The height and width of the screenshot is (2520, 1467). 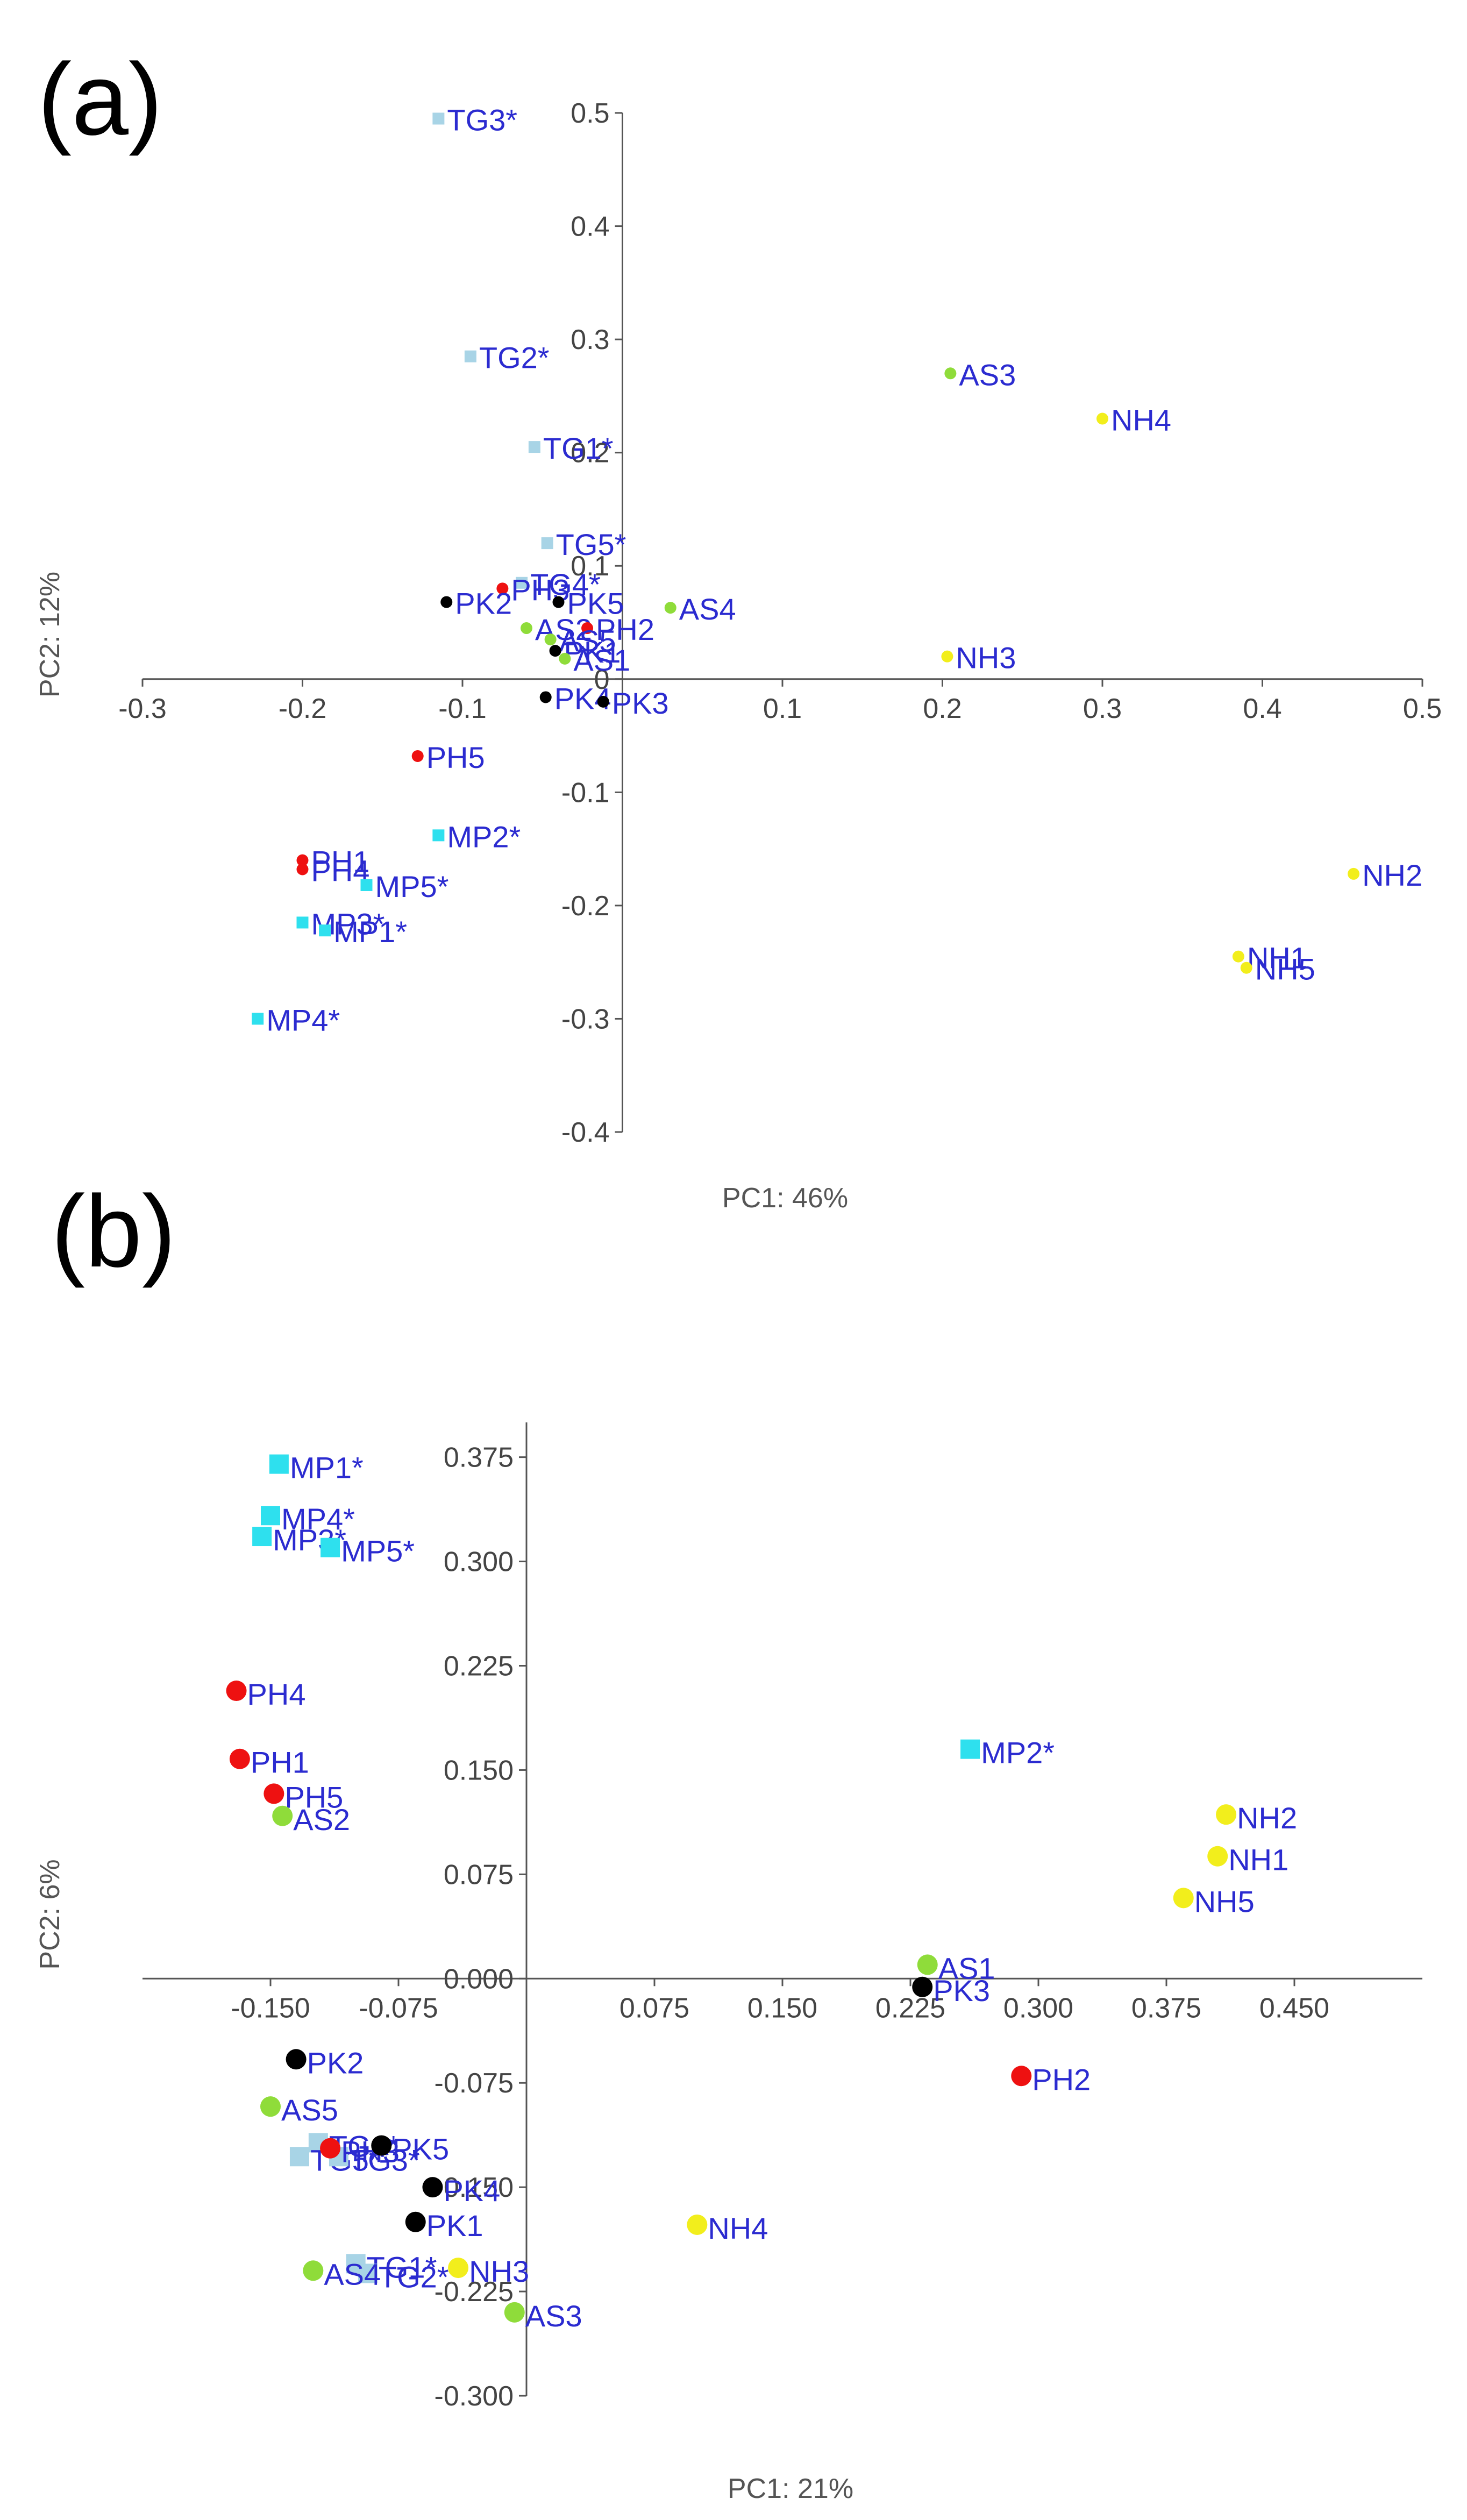 What do you see at coordinates (479, 1666) in the screenshot?
I see `y-tick-label: 0.225` at bounding box center [479, 1666].